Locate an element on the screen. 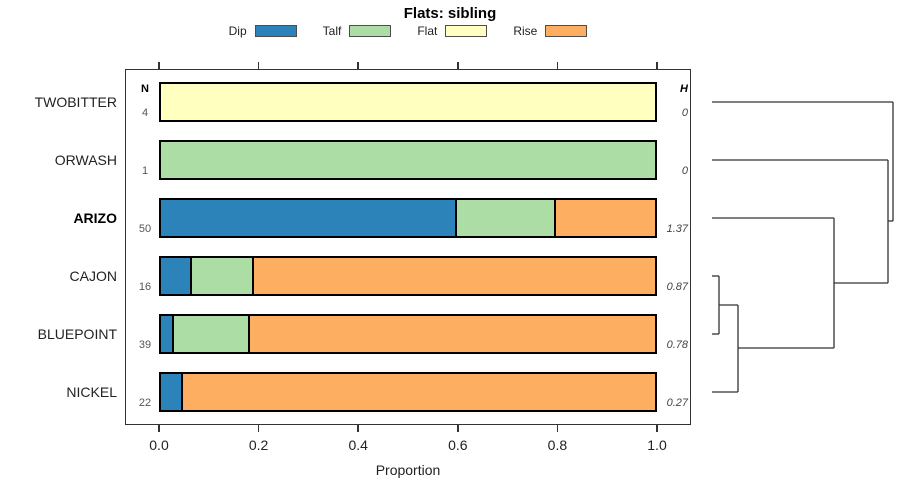 Image resolution: width=900 pixels, height=500 pixels. legend-swatch-flat is located at coordinates (466, 31).